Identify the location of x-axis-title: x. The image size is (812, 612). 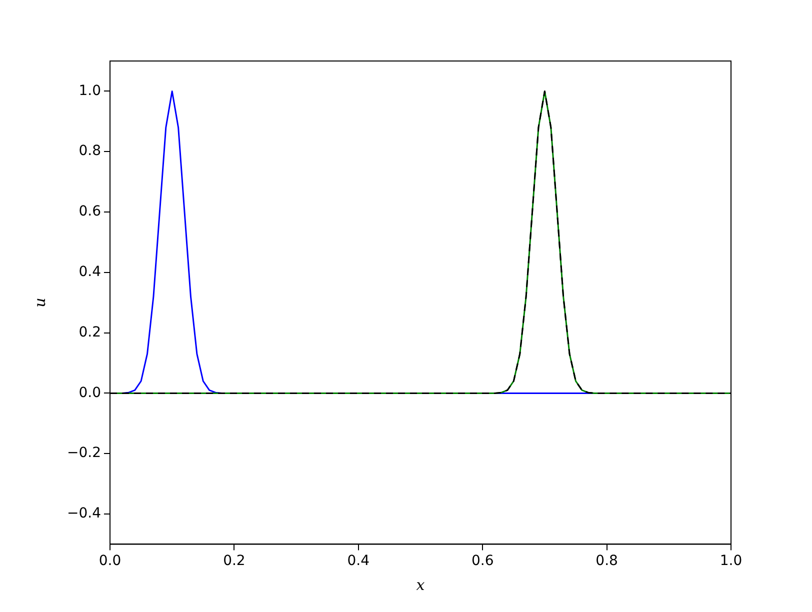
(421, 585).